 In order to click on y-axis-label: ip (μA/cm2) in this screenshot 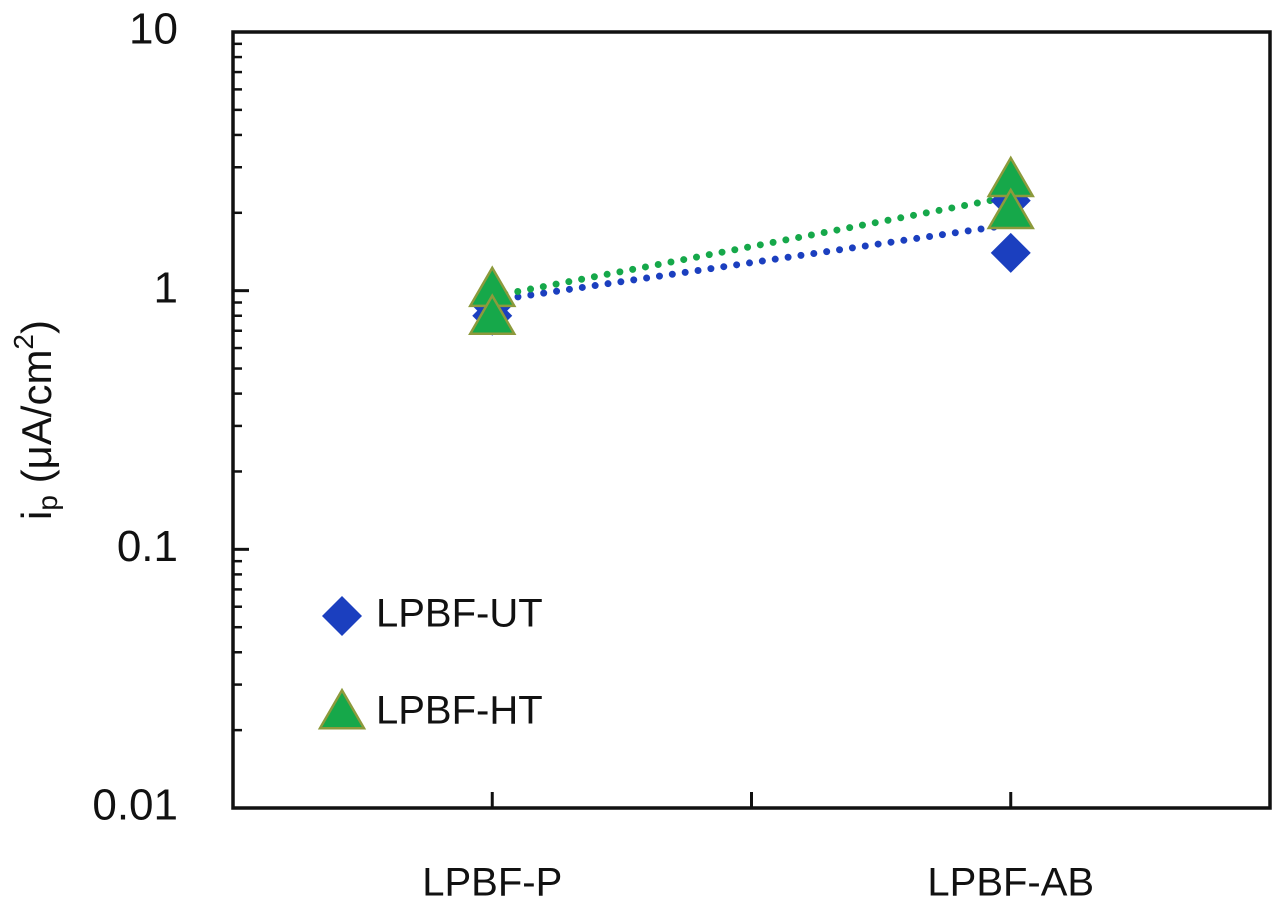, I will do `click(35, 420)`.